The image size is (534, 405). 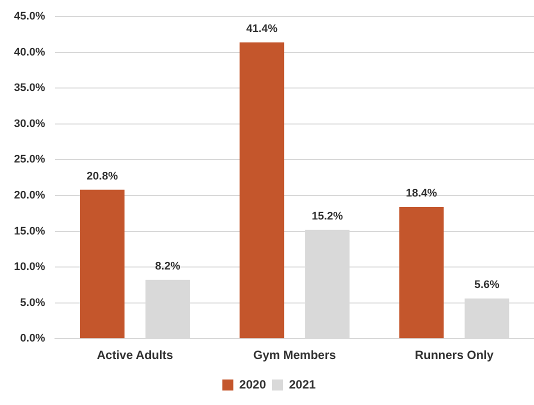 What do you see at coordinates (262, 28) in the screenshot?
I see `data-label: 41.4%` at bounding box center [262, 28].